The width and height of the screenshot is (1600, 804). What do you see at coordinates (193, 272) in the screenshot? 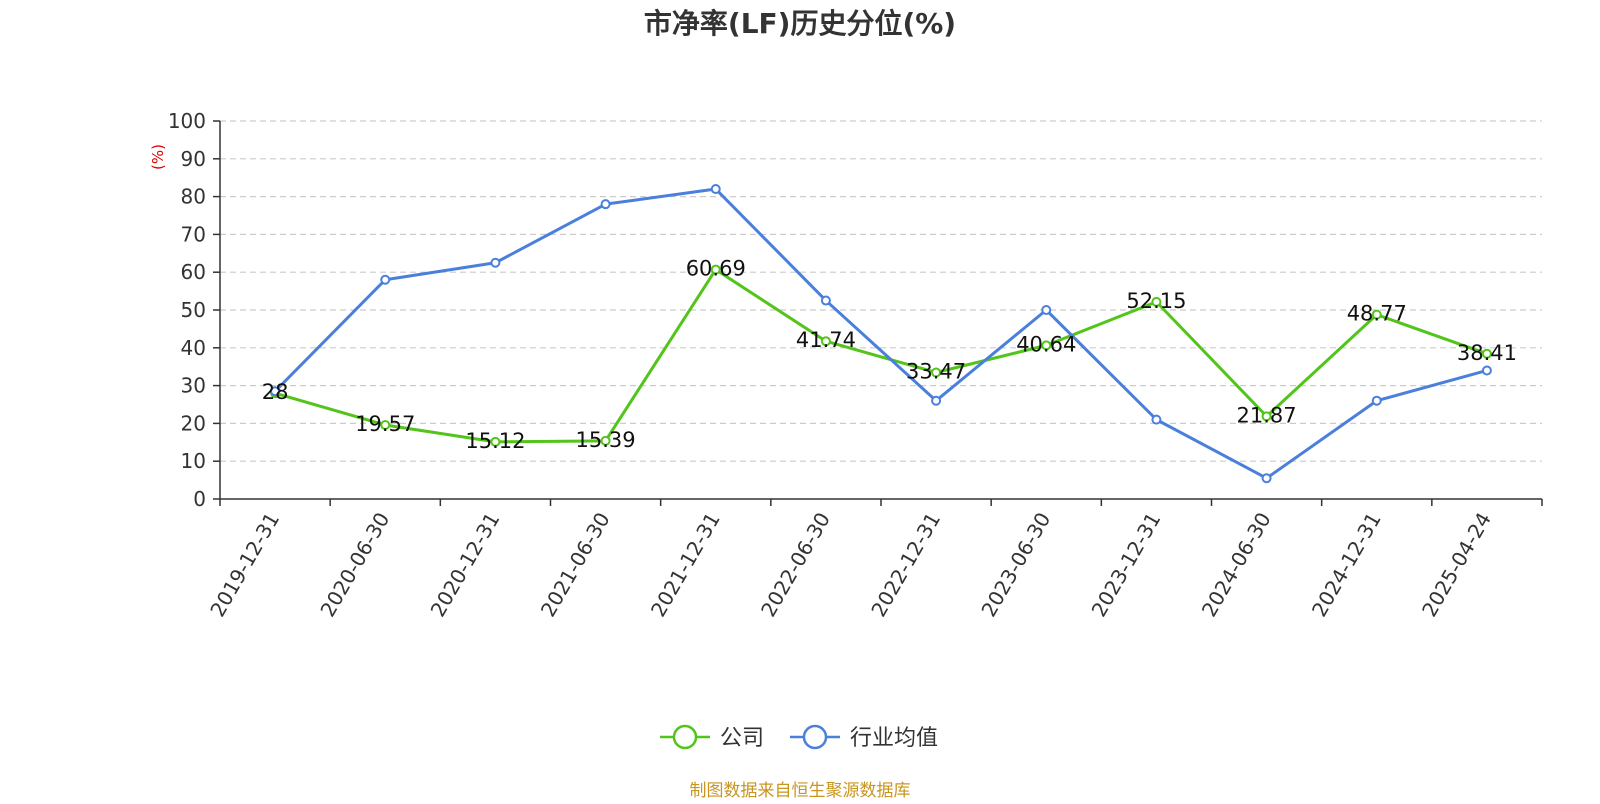
I see `y-tick-label-60: 60` at bounding box center [193, 272].